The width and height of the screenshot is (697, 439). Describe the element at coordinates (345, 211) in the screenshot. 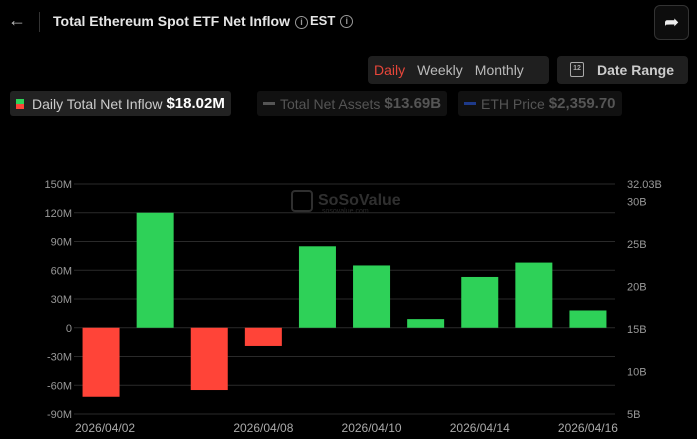

I see `watermark-url: sosovalue.com` at that location.